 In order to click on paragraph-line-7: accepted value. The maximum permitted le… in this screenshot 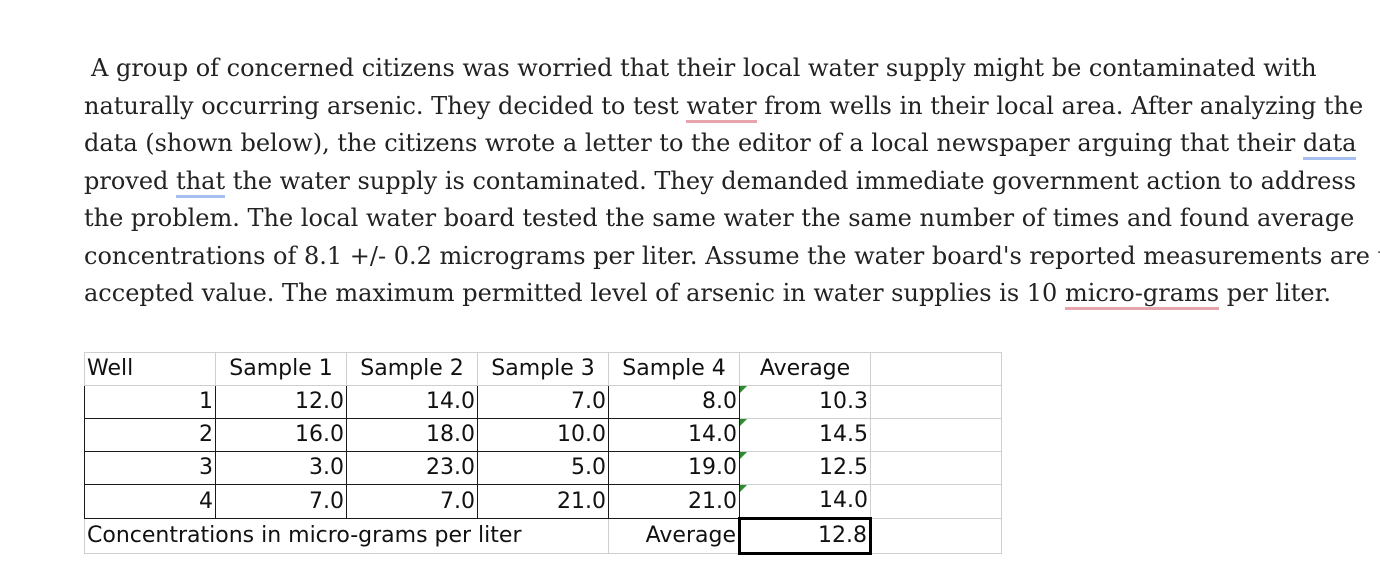, I will do `click(732, 294)`.